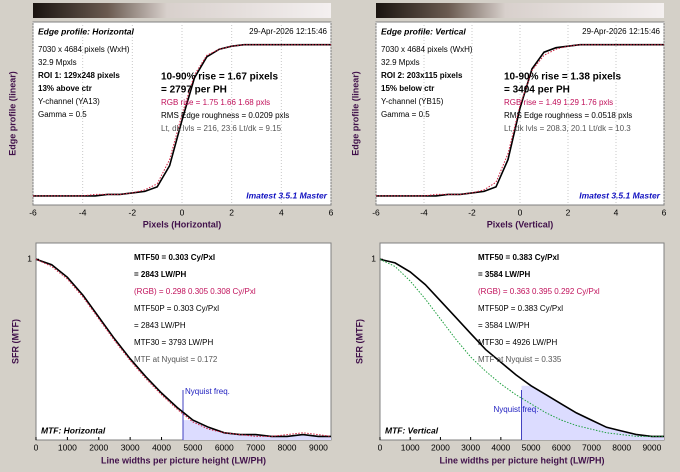  Describe the element at coordinates (176, 359) in the screenshot. I see `result-line: MTF at Nyquist = 0.172` at that location.